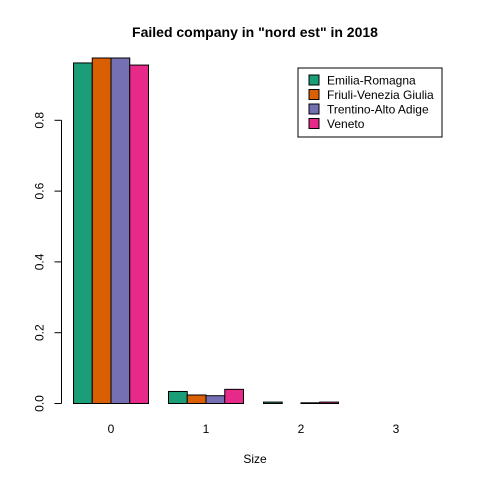 Image resolution: width=480 pixels, height=480 pixels. Describe the element at coordinates (206, 429) in the screenshot. I see `x-tick-label: 1` at that location.